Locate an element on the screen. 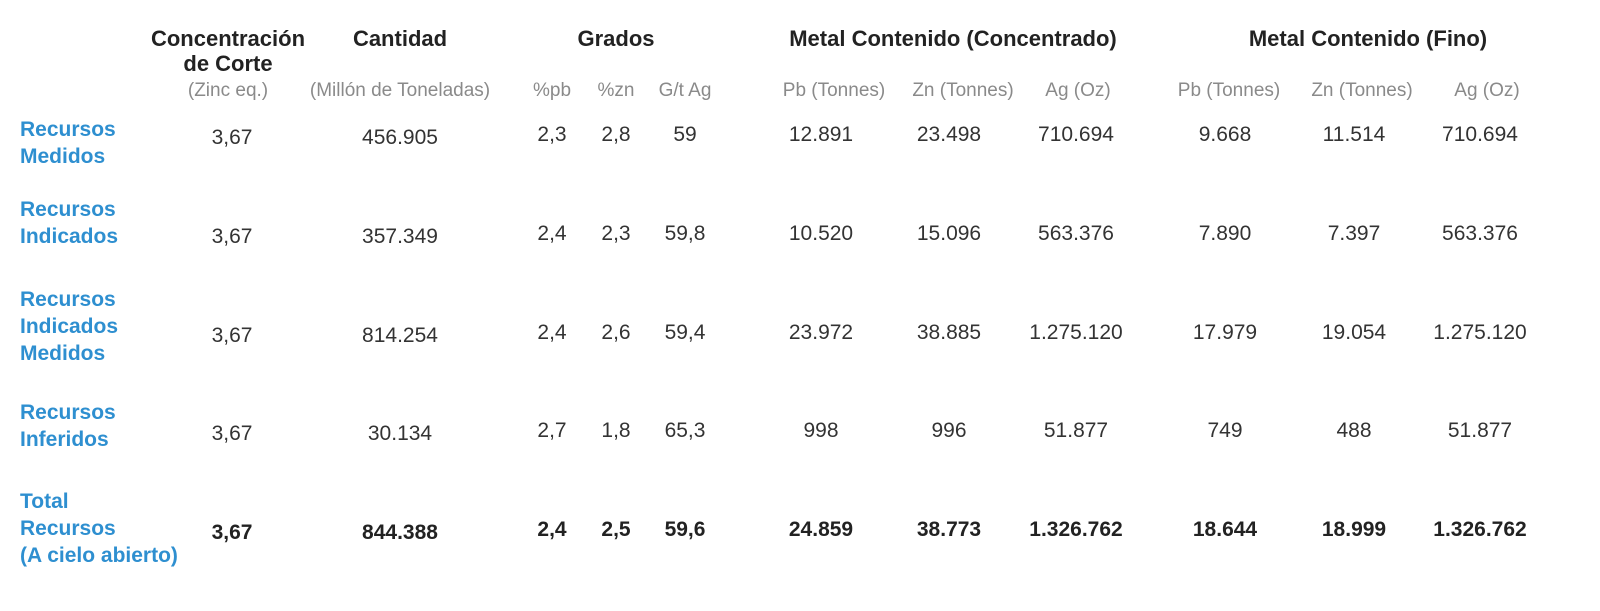 This screenshot has height=611, width=1600. subheader-conc-ag: Ag (Oz) is located at coordinates (1078, 90).